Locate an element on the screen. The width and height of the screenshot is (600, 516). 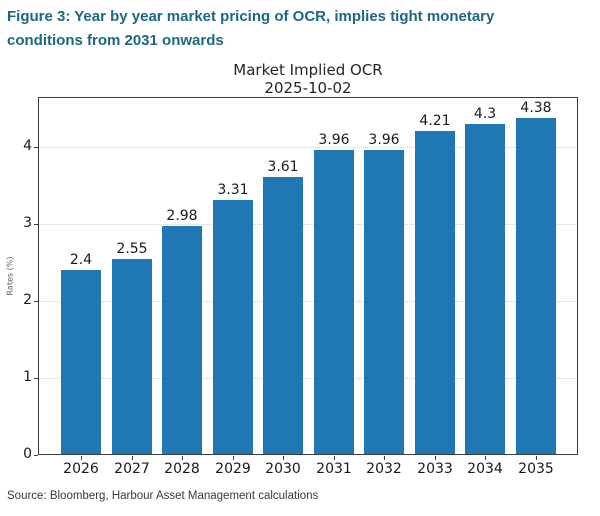
bar-value-label: 4.21 is located at coordinates (435, 121).